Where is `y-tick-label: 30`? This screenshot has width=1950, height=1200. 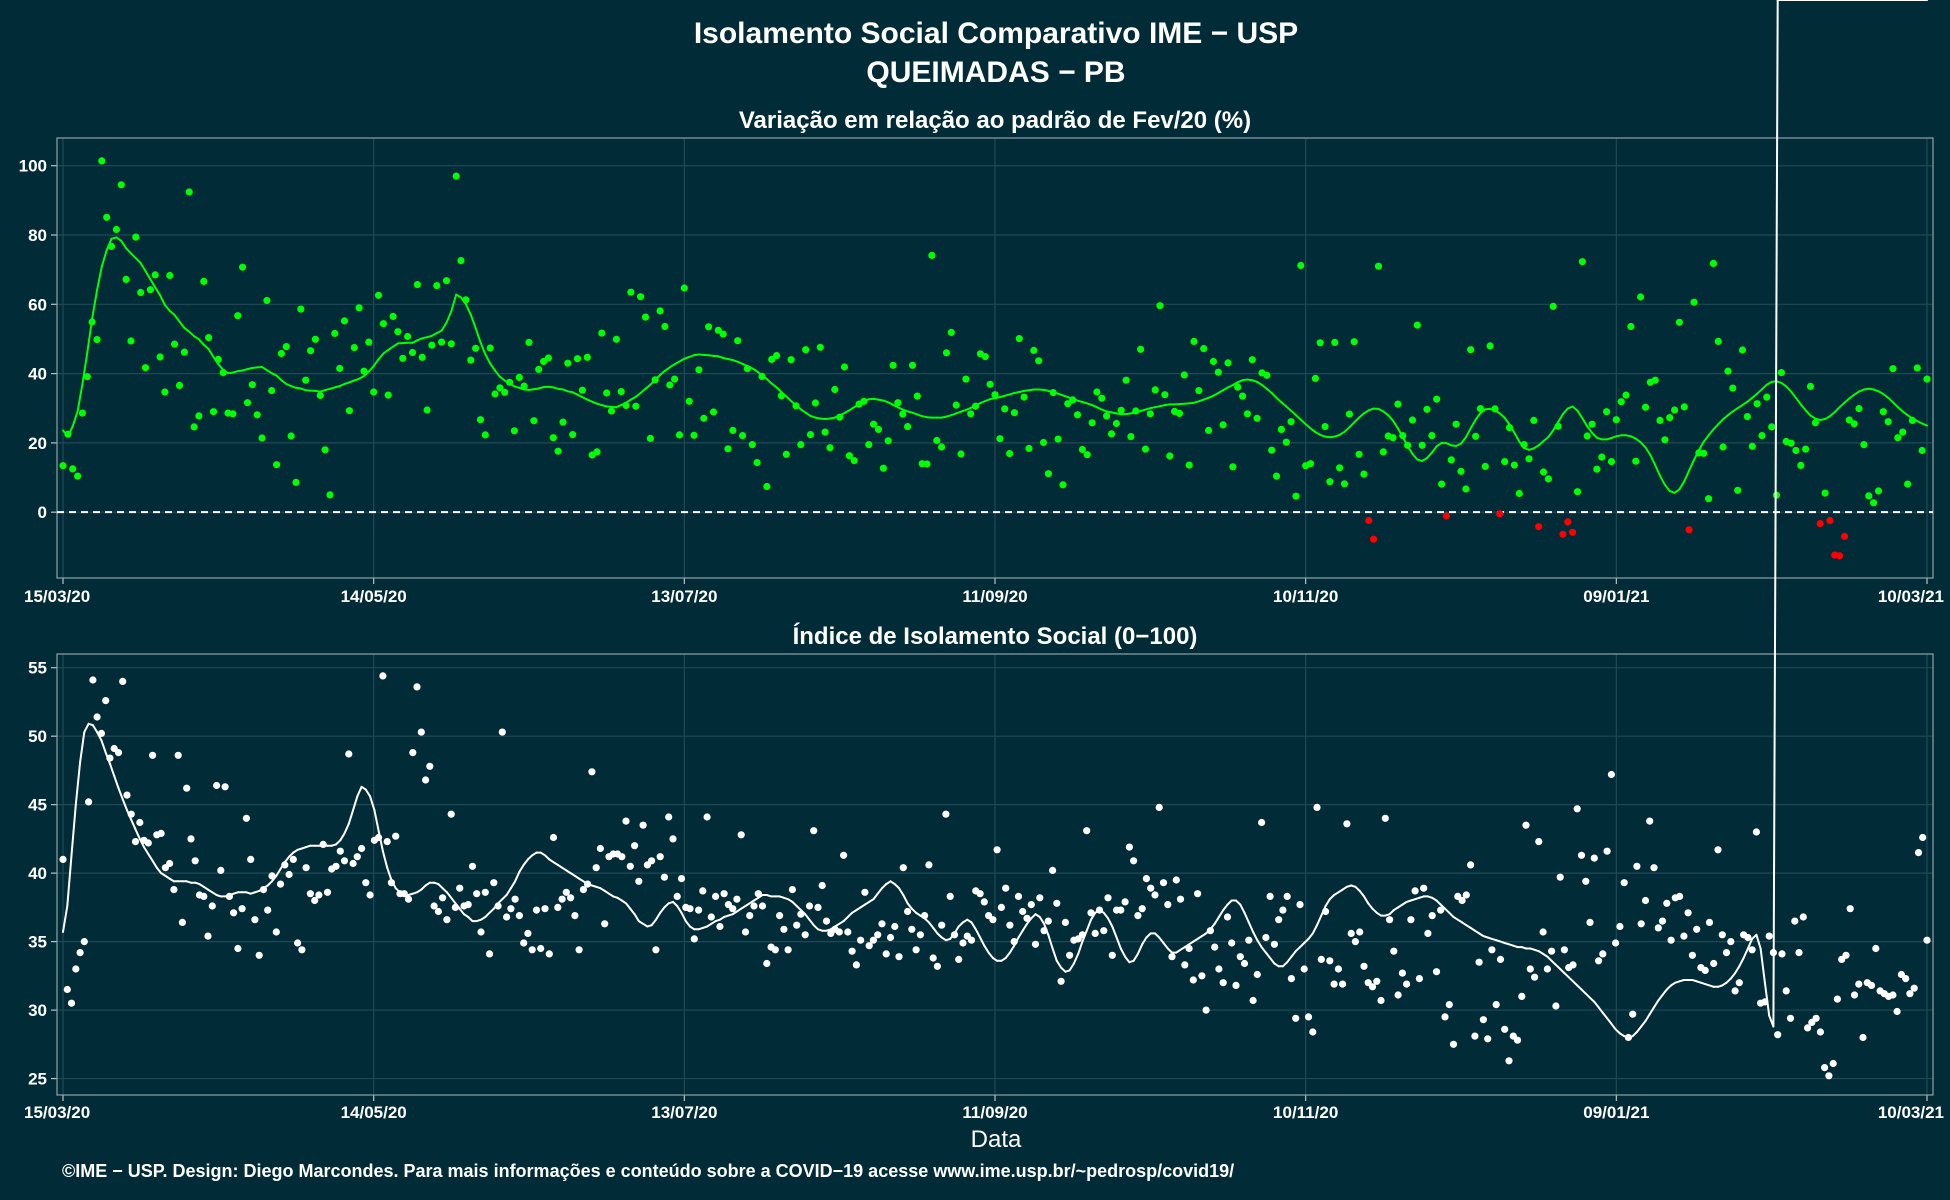 y-tick-label: 30 is located at coordinates (37, 1010).